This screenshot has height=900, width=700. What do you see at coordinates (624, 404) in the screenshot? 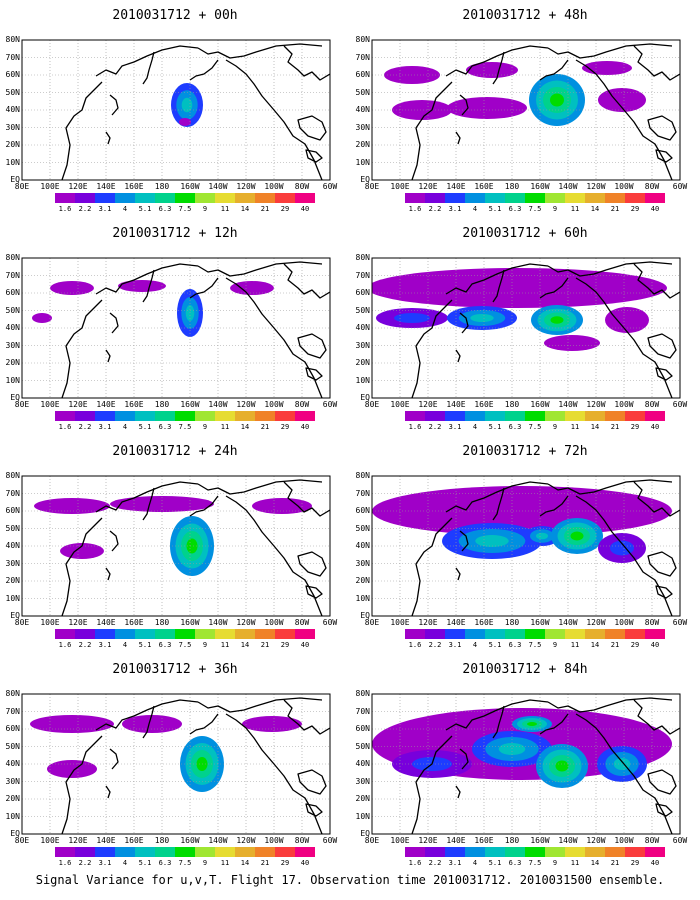
I see `lon-tick-label: 100W` at bounding box center [624, 404].